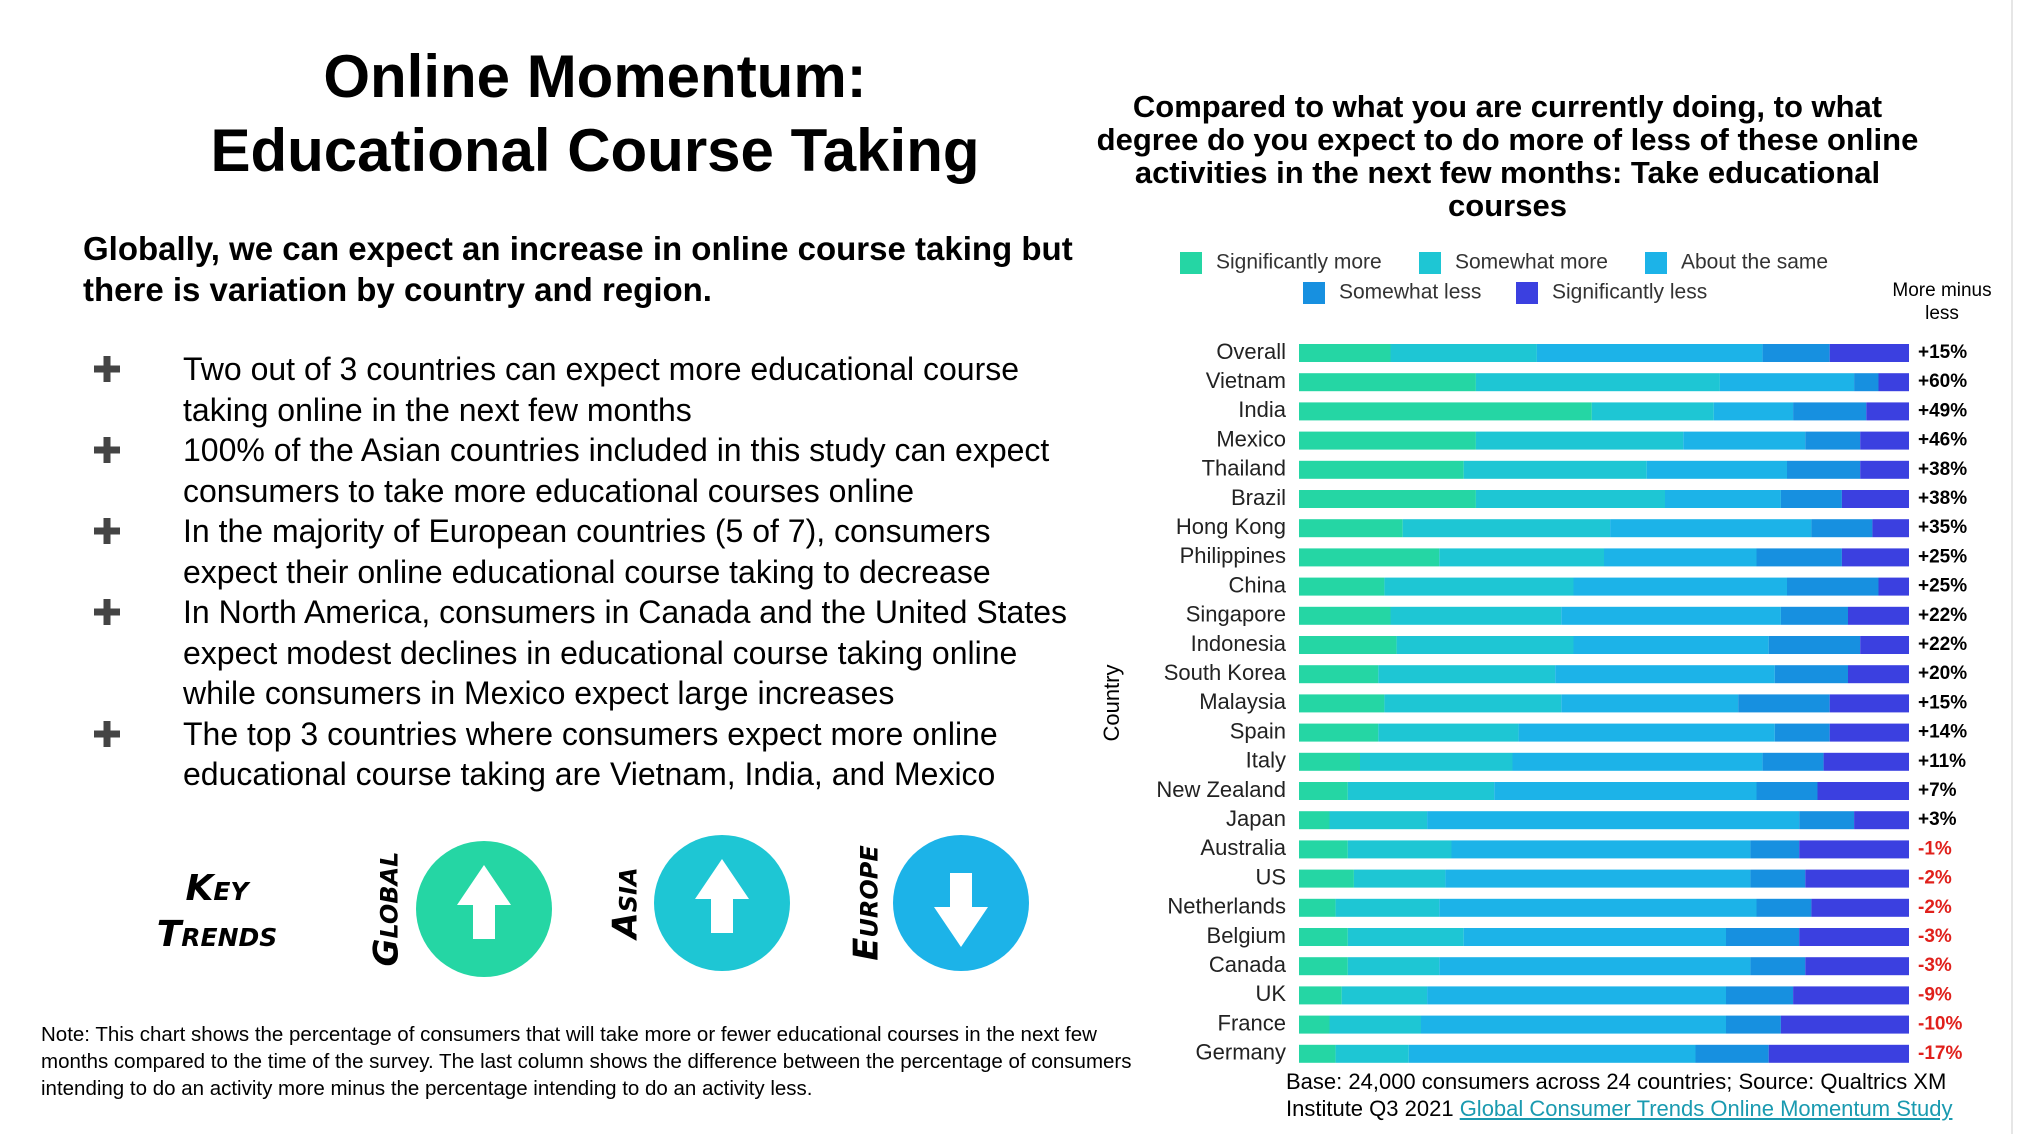 The height and width of the screenshot is (1134, 2022). What do you see at coordinates (1243, 701) in the screenshot?
I see `category-label: Malaysia` at bounding box center [1243, 701].